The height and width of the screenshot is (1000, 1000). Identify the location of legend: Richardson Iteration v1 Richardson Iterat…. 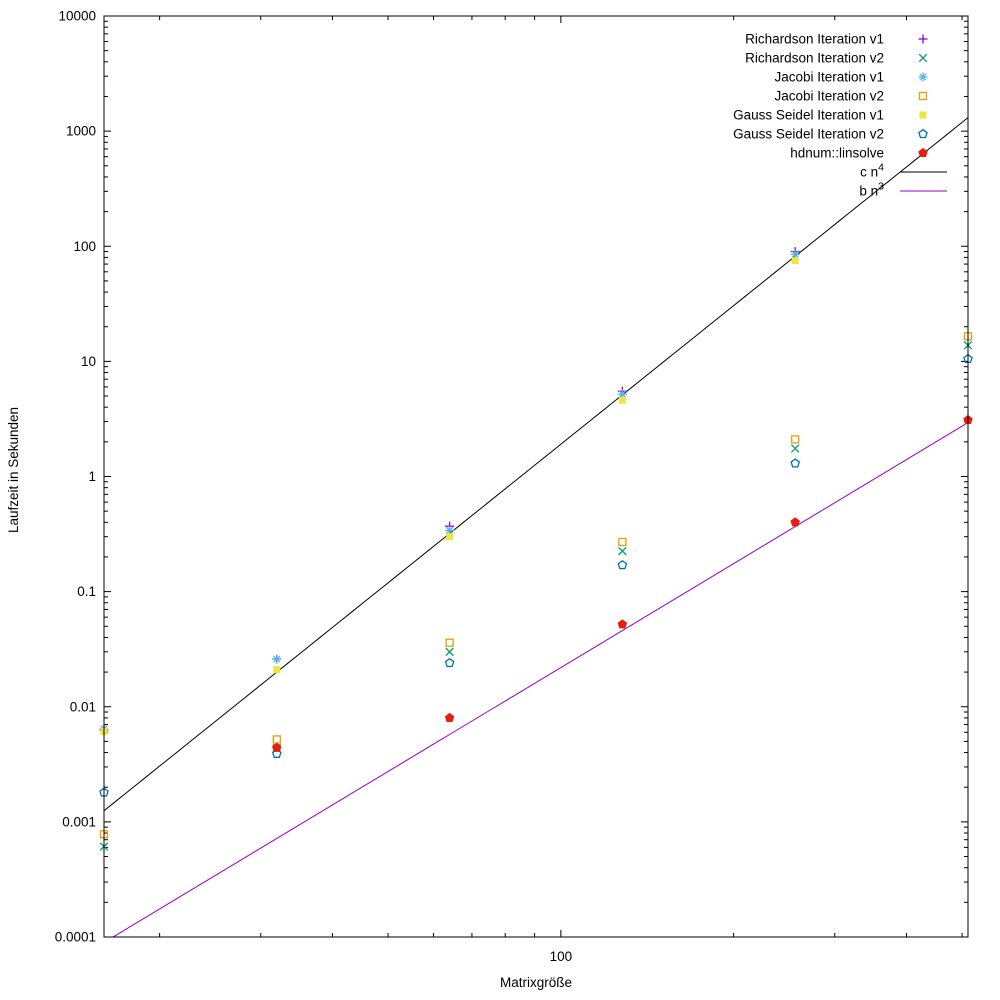
(840, 115).